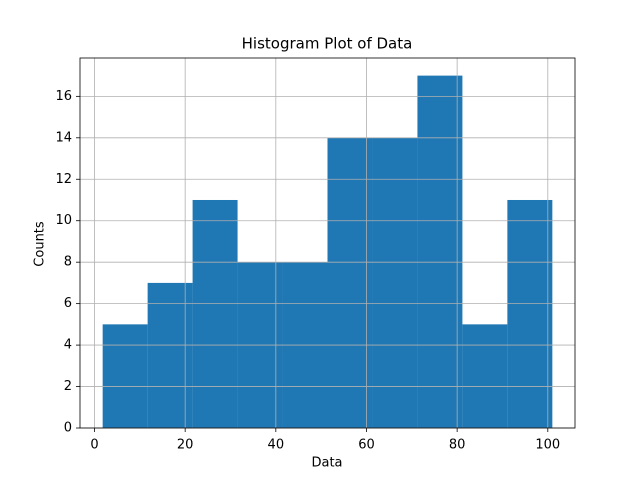 The height and width of the screenshot is (480, 640). What do you see at coordinates (68, 345) in the screenshot?
I see `y-tick-label: 4` at bounding box center [68, 345].